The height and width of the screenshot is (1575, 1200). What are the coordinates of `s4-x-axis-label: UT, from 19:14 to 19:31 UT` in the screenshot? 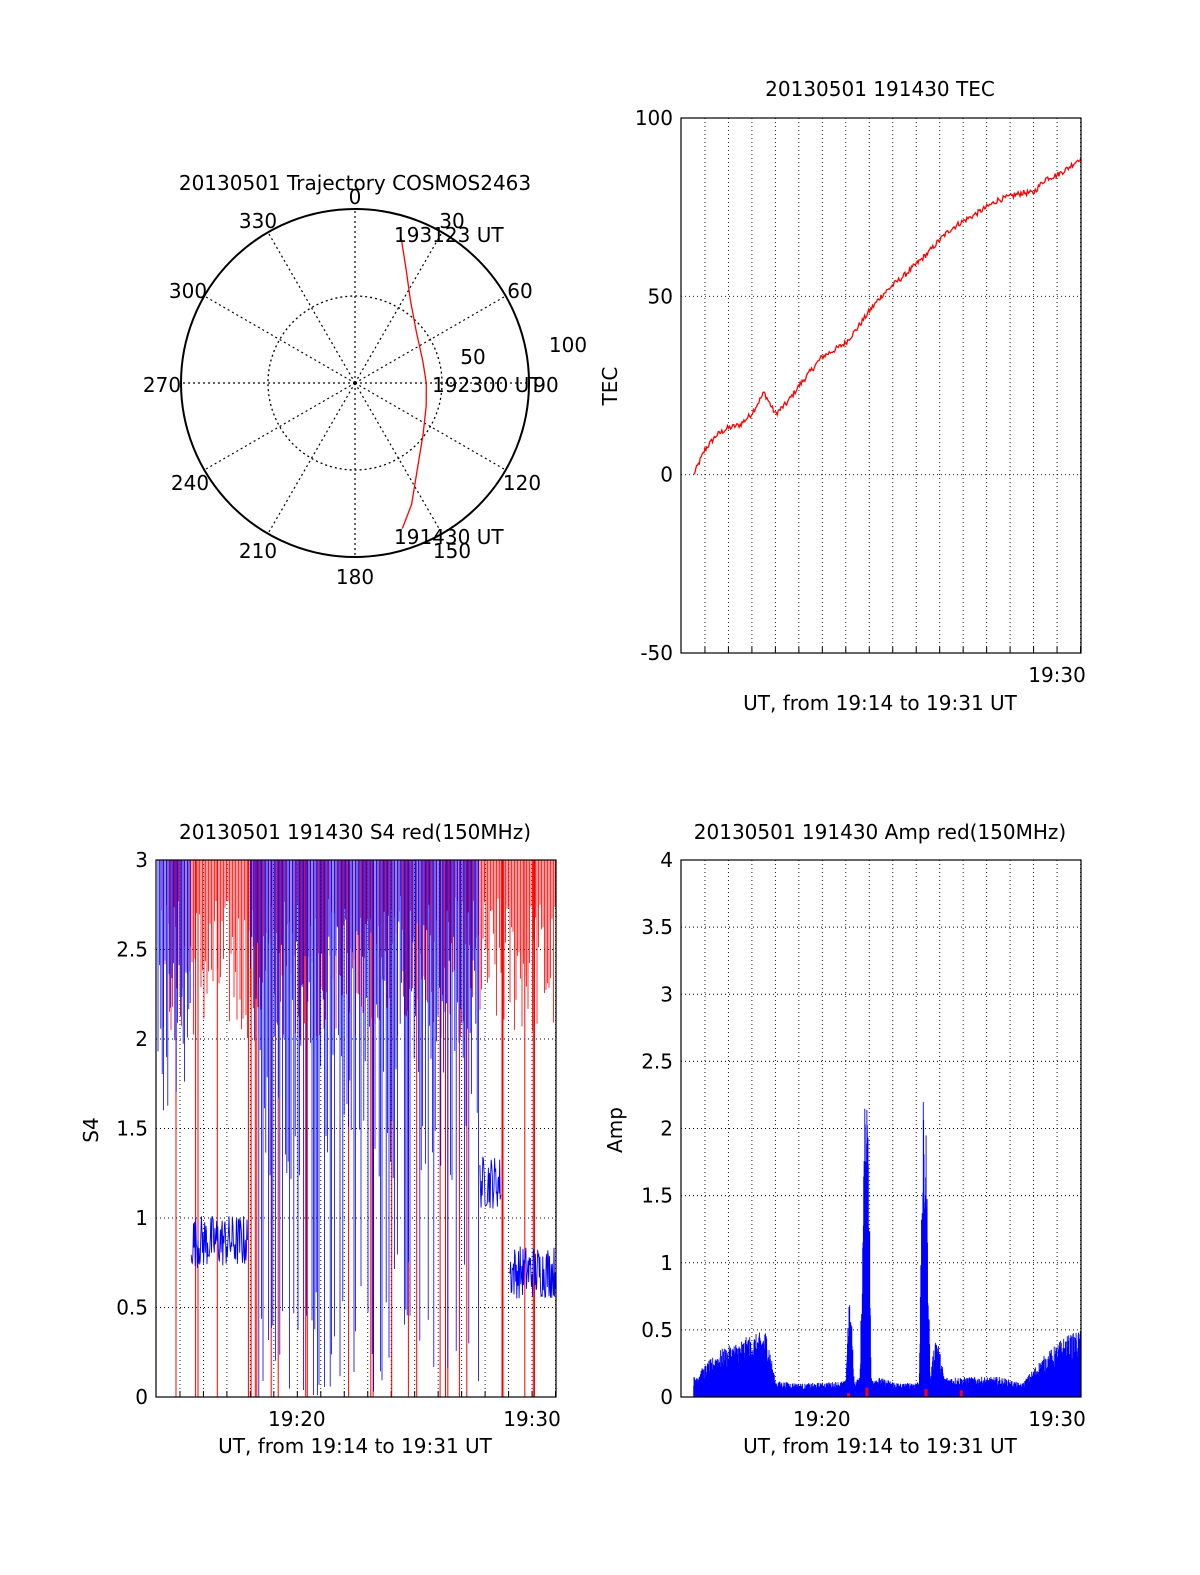 It's located at (355, 1446).